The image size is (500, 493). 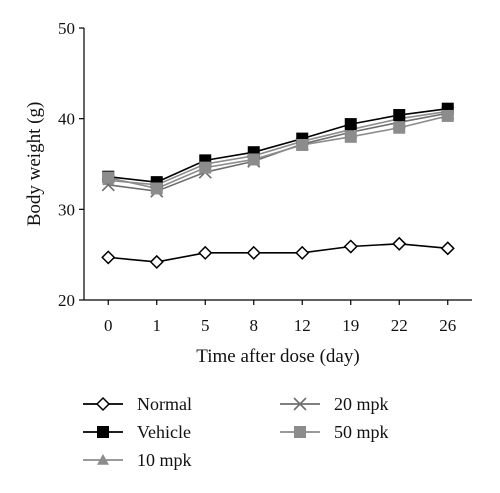 I want to click on y-tick-label: 40, so click(x=66, y=119).